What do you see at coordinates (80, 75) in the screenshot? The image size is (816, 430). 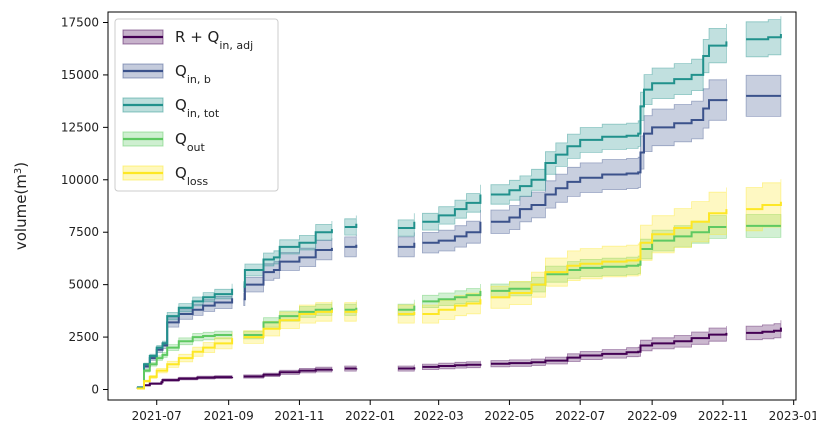 I see `y-tick-label: 15000` at bounding box center [80, 75].